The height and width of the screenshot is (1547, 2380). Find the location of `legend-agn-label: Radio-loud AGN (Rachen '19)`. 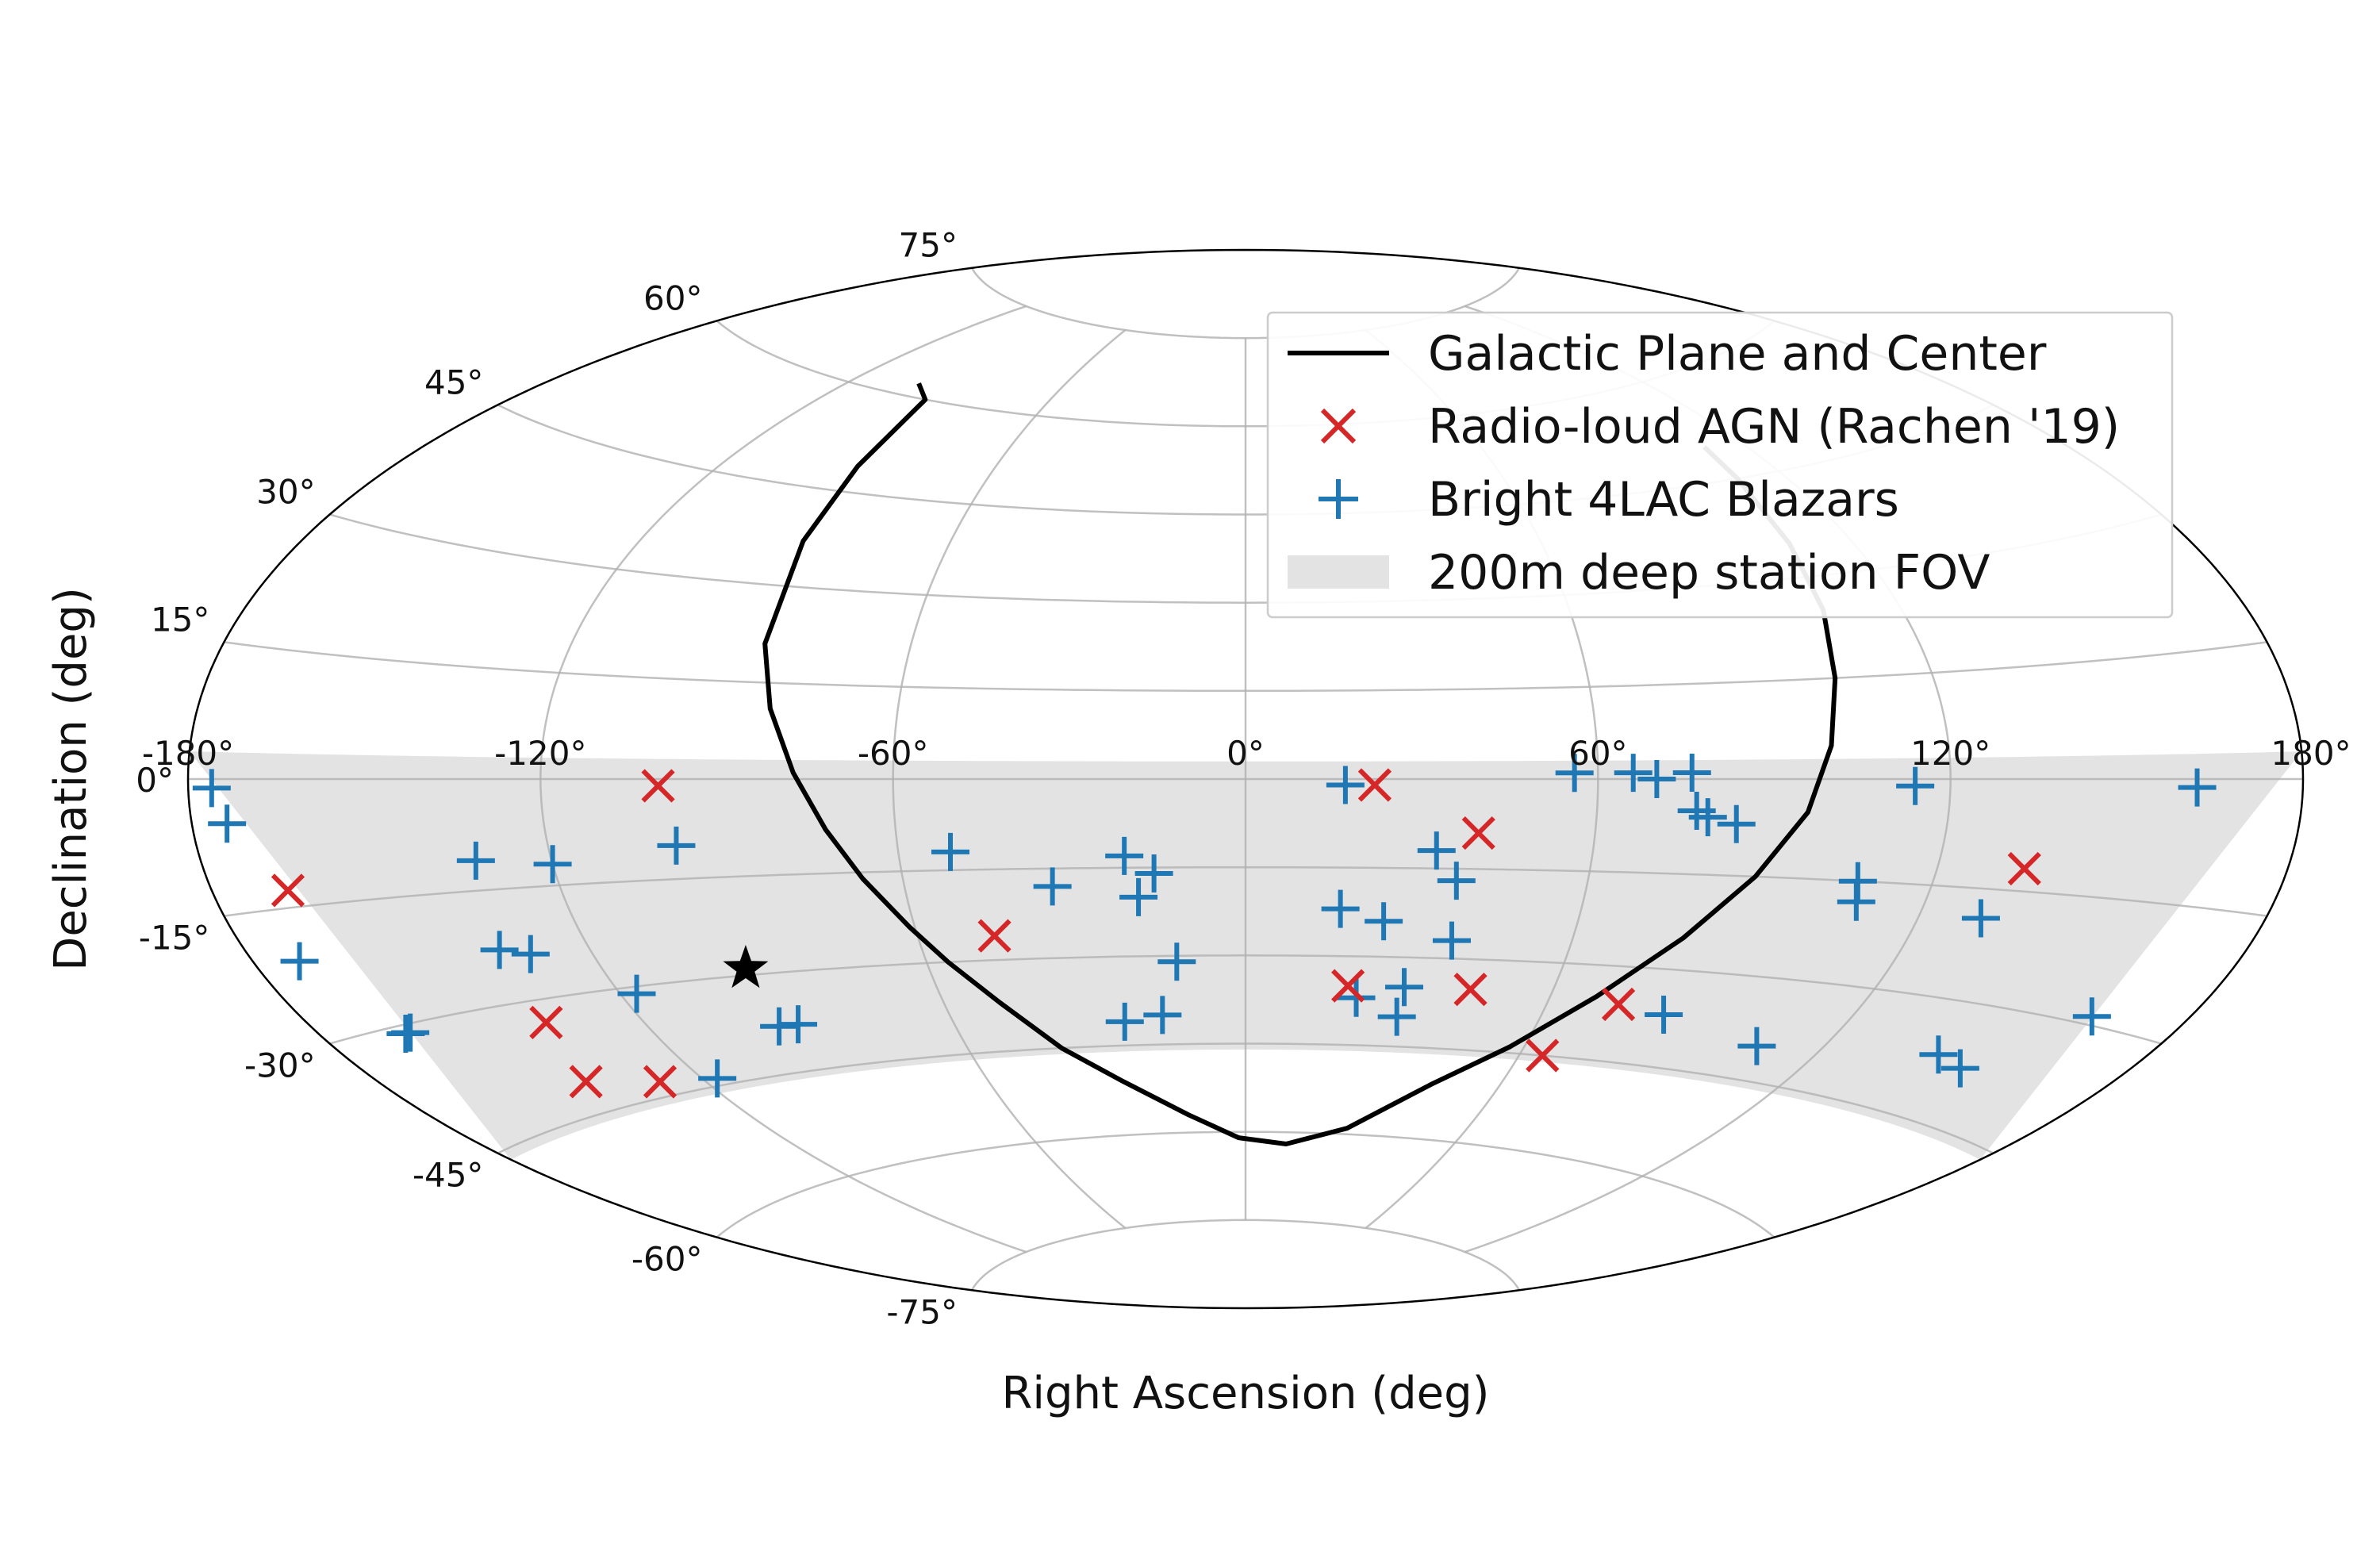

legend-agn-label: Radio-loud AGN (Rachen '19) is located at coordinates (1774, 427).